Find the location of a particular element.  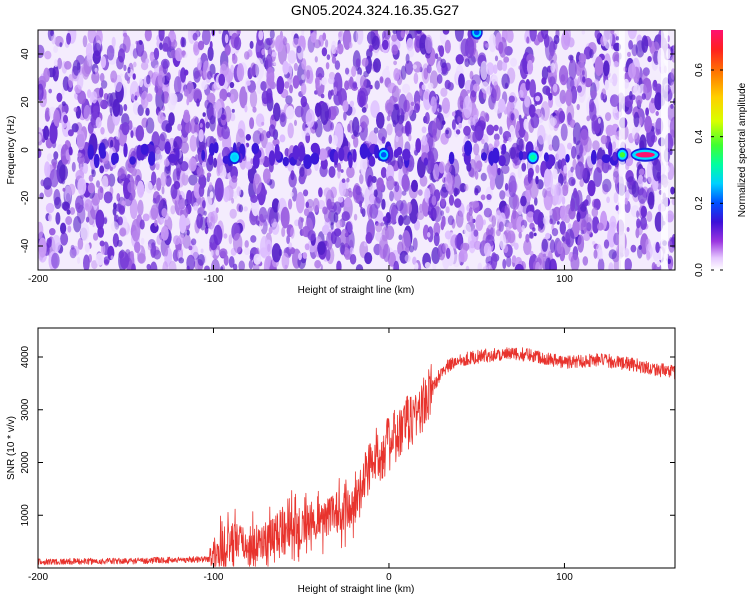

x-tick-label: -200 is located at coordinates (38, 279).